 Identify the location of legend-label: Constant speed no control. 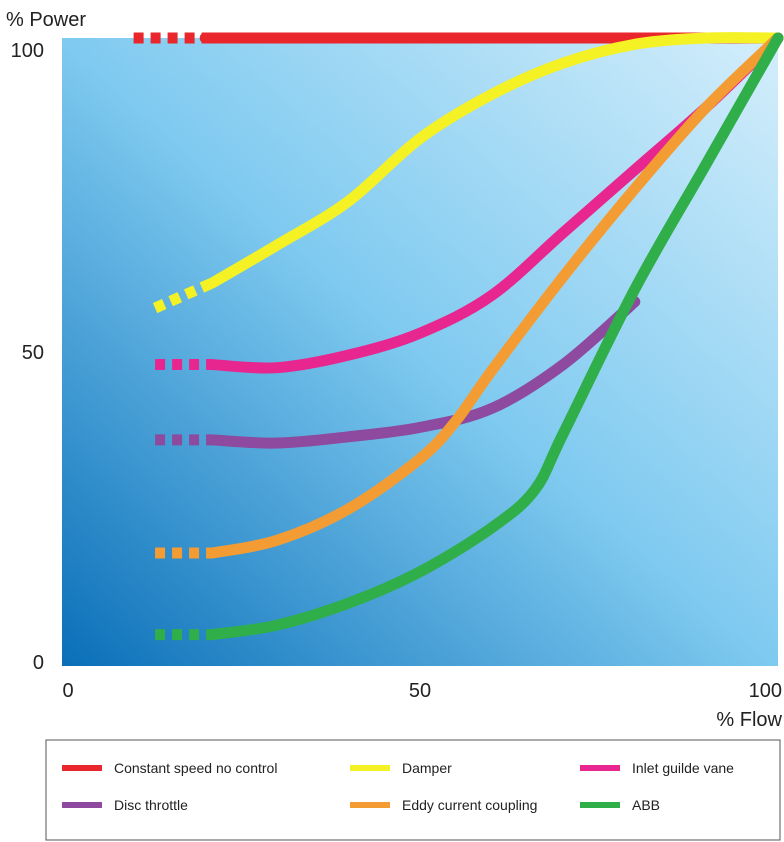
(195, 768).